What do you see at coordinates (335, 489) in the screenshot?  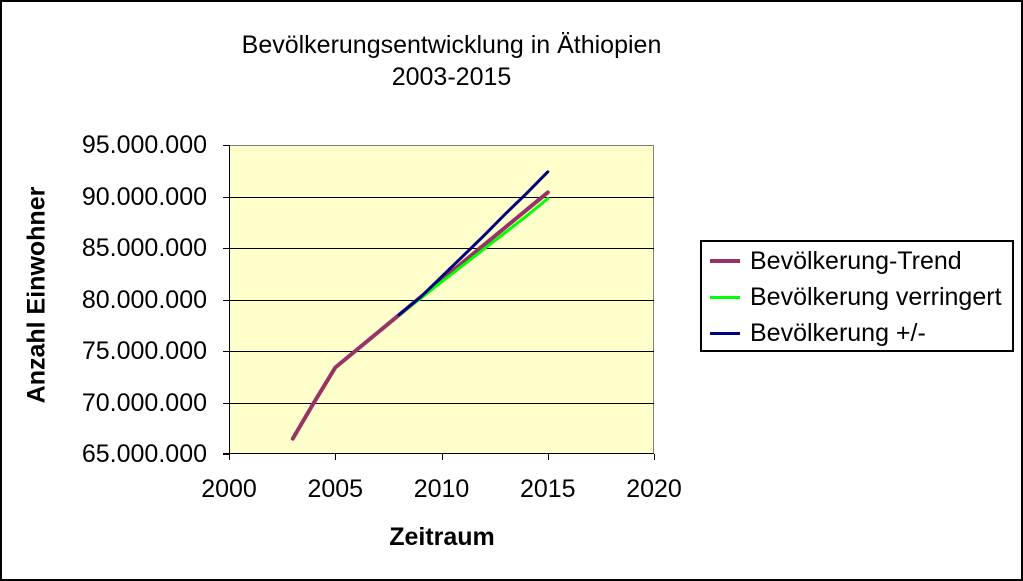 I see `x-tick-label: 2005` at bounding box center [335, 489].